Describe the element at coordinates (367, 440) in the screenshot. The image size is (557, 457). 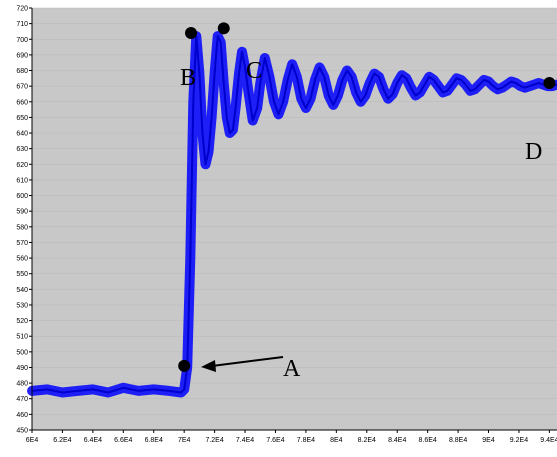
I see `x-tick-label: 8.2E4` at that location.